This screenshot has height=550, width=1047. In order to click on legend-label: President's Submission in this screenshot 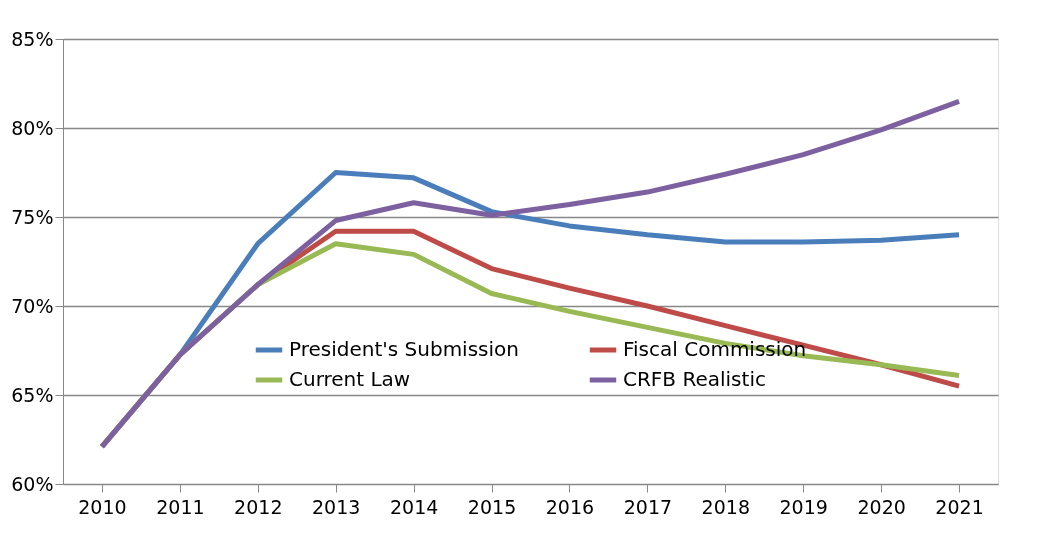, I will do `click(404, 349)`.